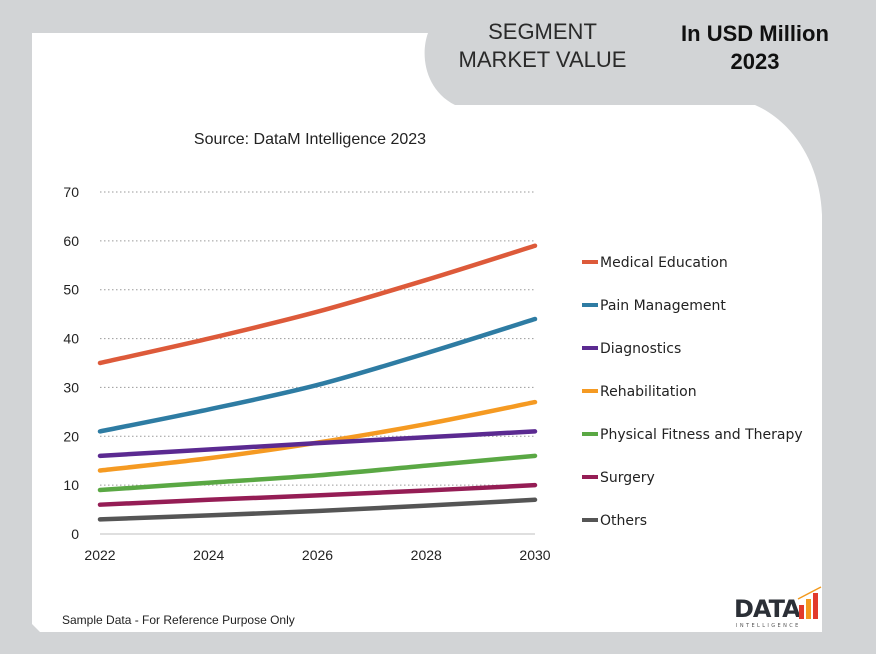 This screenshot has height=654, width=876. Describe the element at coordinates (534, 555) in the screenshot. I see `x-tick-label: 2030` at that location.